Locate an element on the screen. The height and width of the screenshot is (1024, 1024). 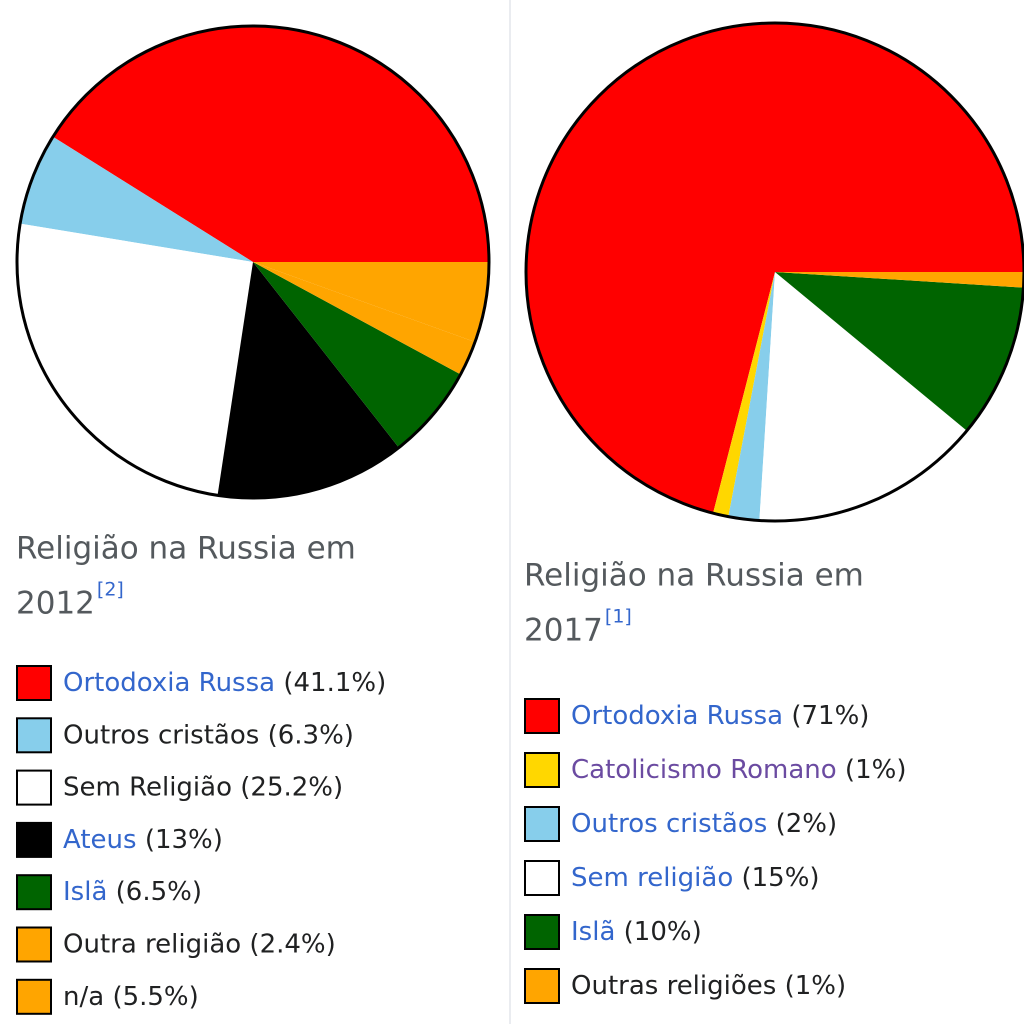
legend-entry: Outros cristãos (6.3%) is located at coordinates (208, 735).